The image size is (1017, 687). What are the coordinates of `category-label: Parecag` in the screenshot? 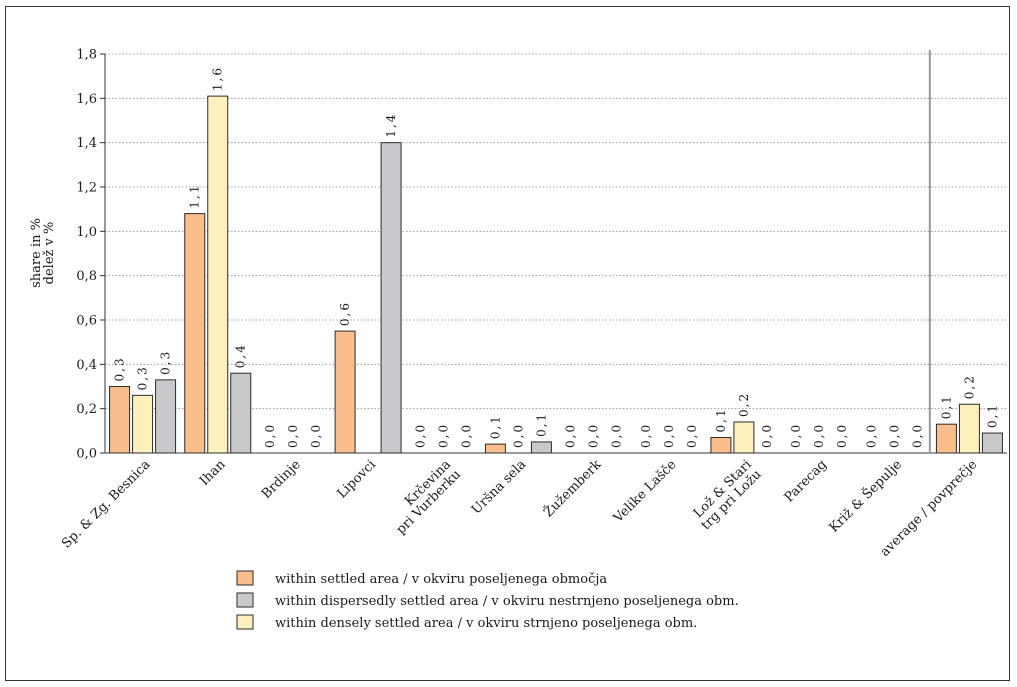 It's located at (806, 481).